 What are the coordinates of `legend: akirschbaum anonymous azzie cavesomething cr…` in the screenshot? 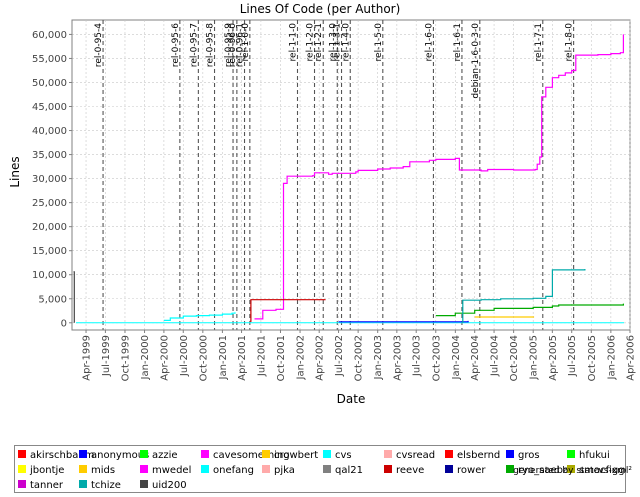 It's located at (325, 469).